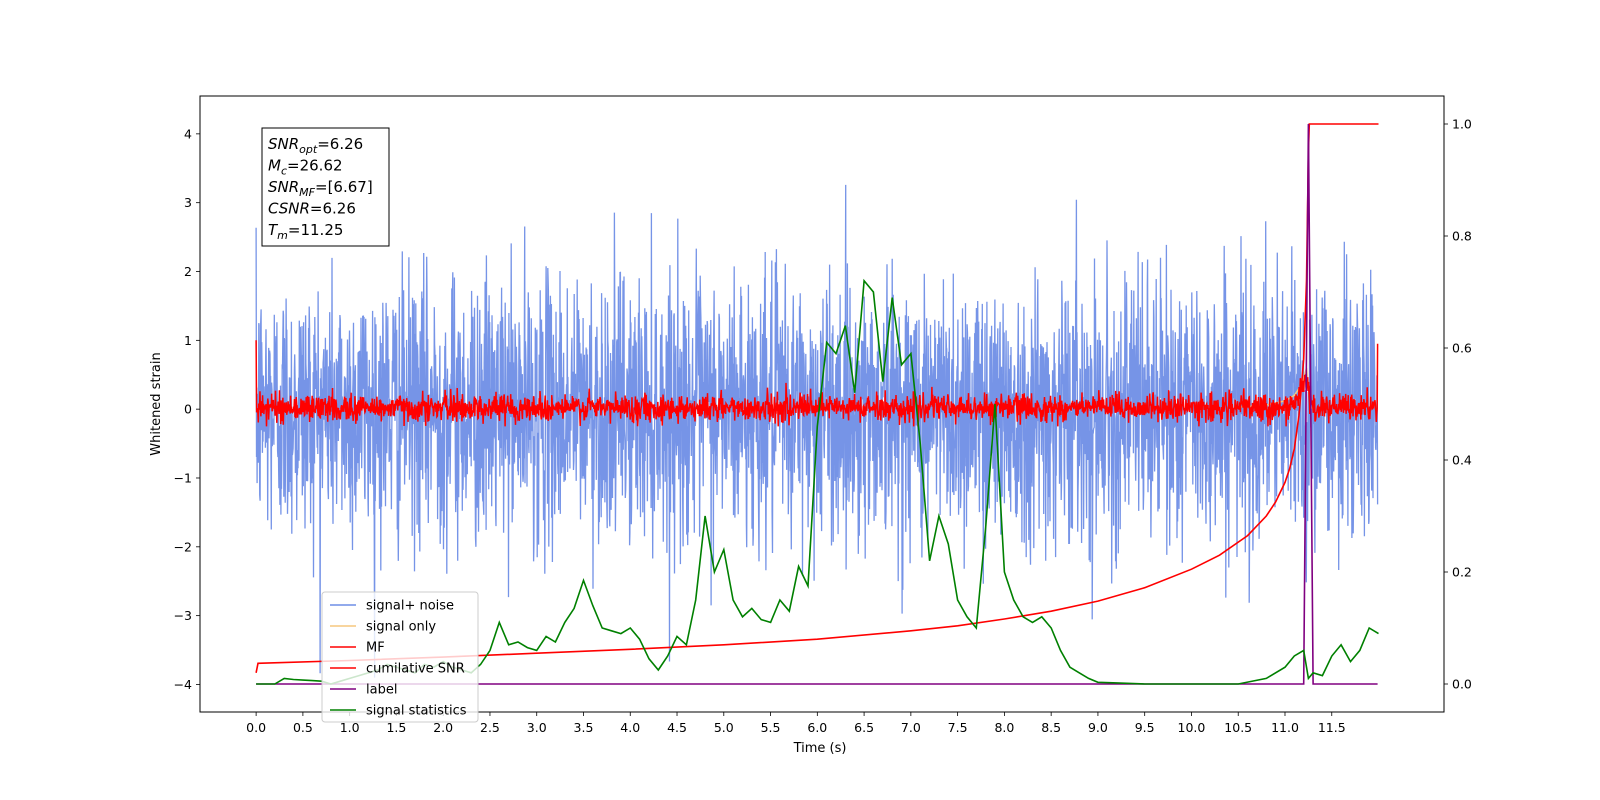 This screenshot has width=1600, height=800. What do you see at coordinates (864, 727) in the screenshot?
I see `x-tick-label: 6.5` at bounding box center [864, 727].